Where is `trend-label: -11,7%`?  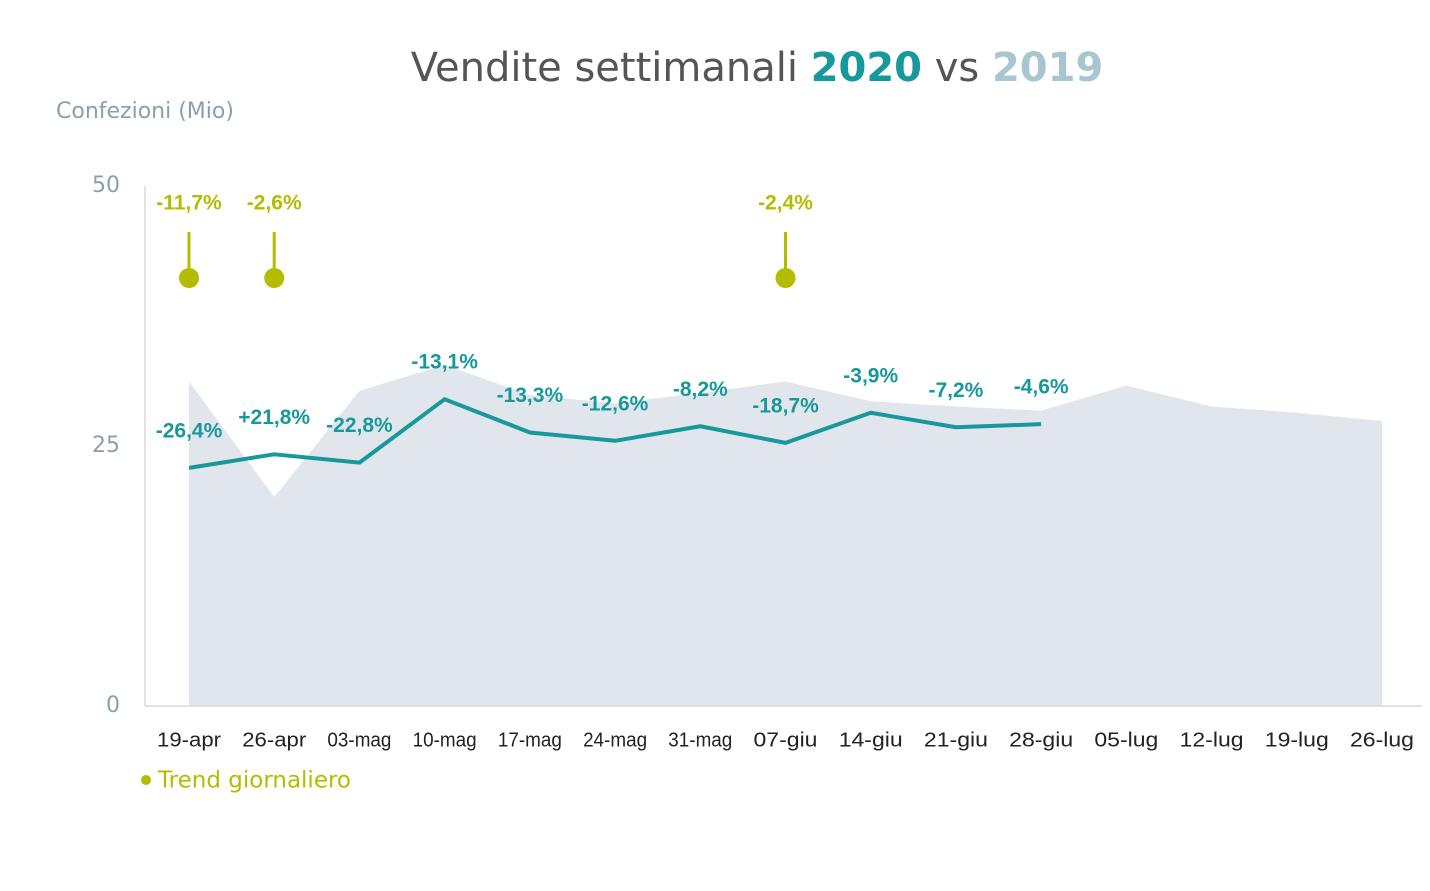 trend-label: -11,7% is located at coordinates (189, 203).